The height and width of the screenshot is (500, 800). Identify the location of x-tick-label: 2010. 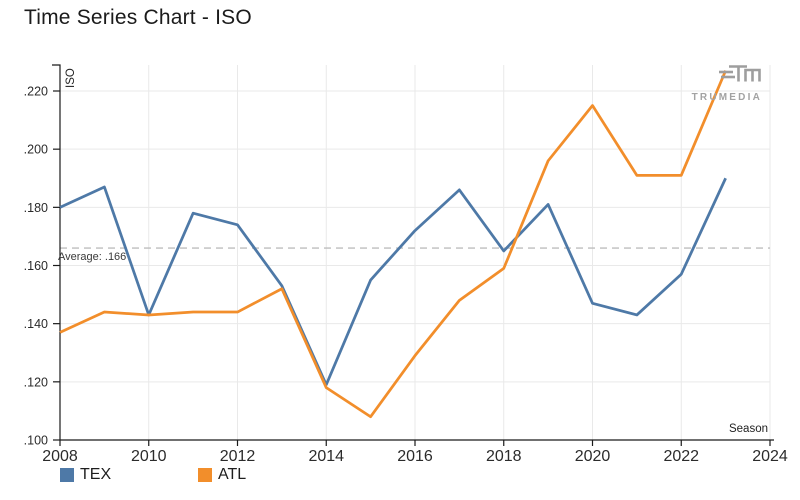
(149, 456).